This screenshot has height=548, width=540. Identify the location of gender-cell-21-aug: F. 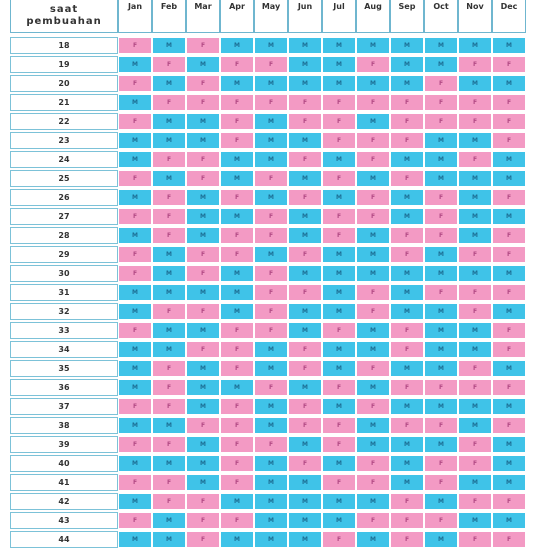
(373, 102).